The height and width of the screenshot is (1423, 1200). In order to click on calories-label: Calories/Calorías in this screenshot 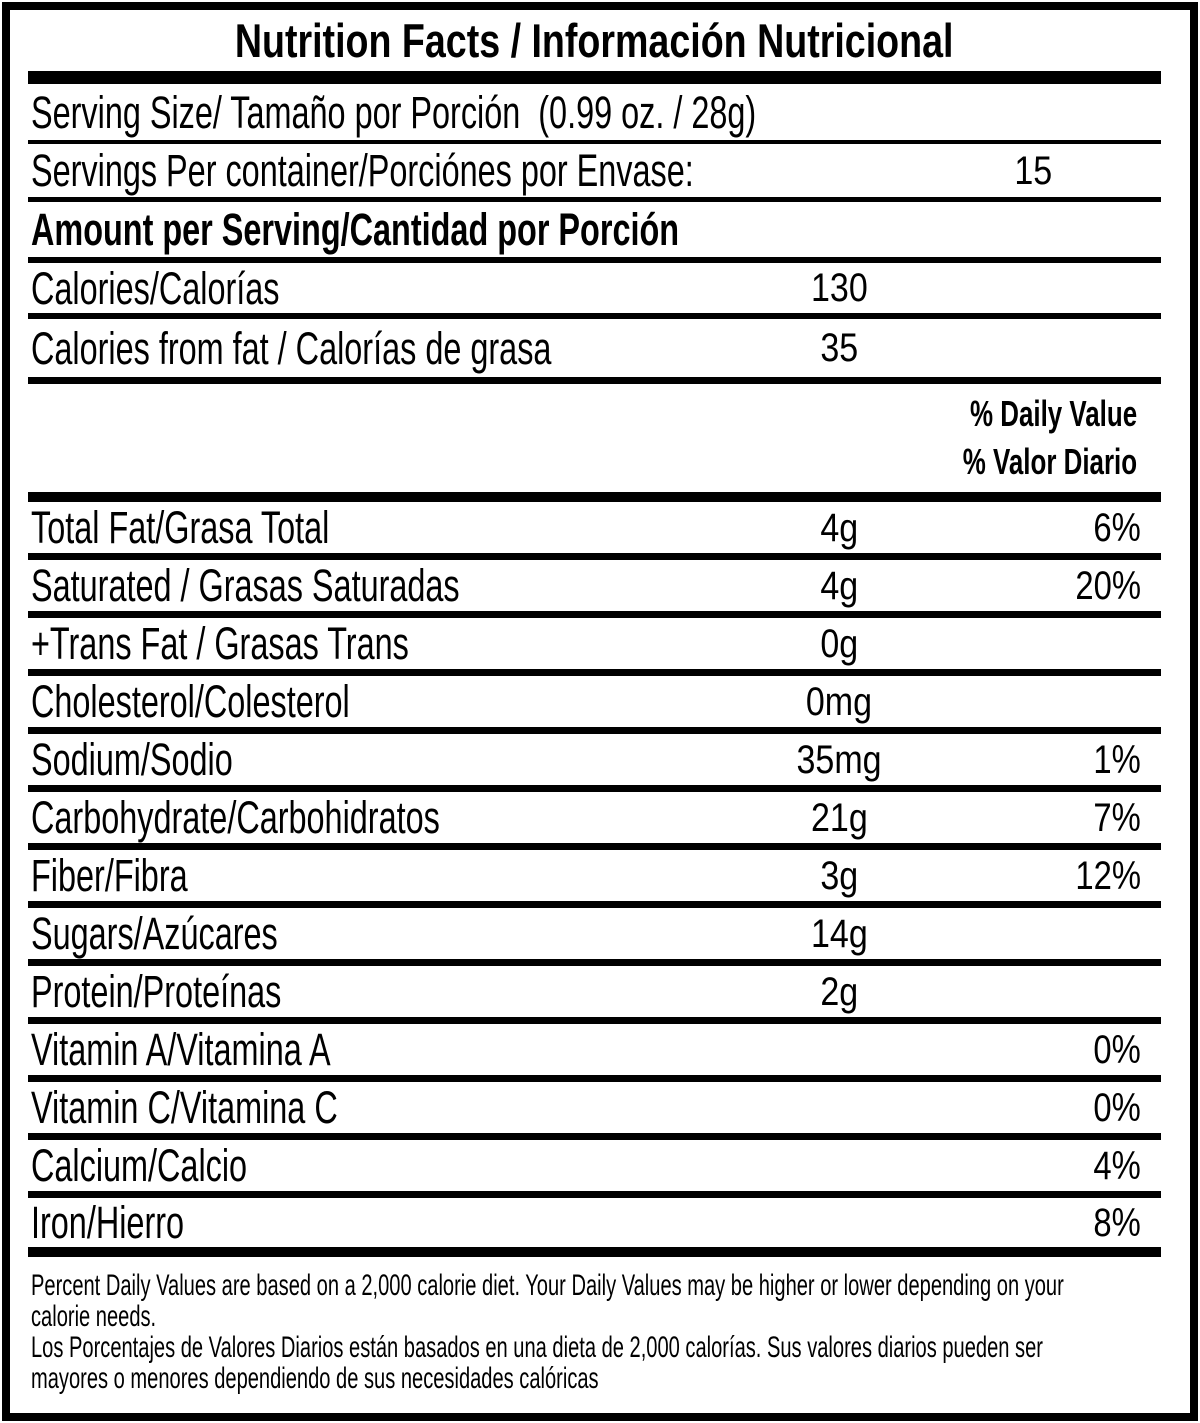, I will do `click(155, 288)`.